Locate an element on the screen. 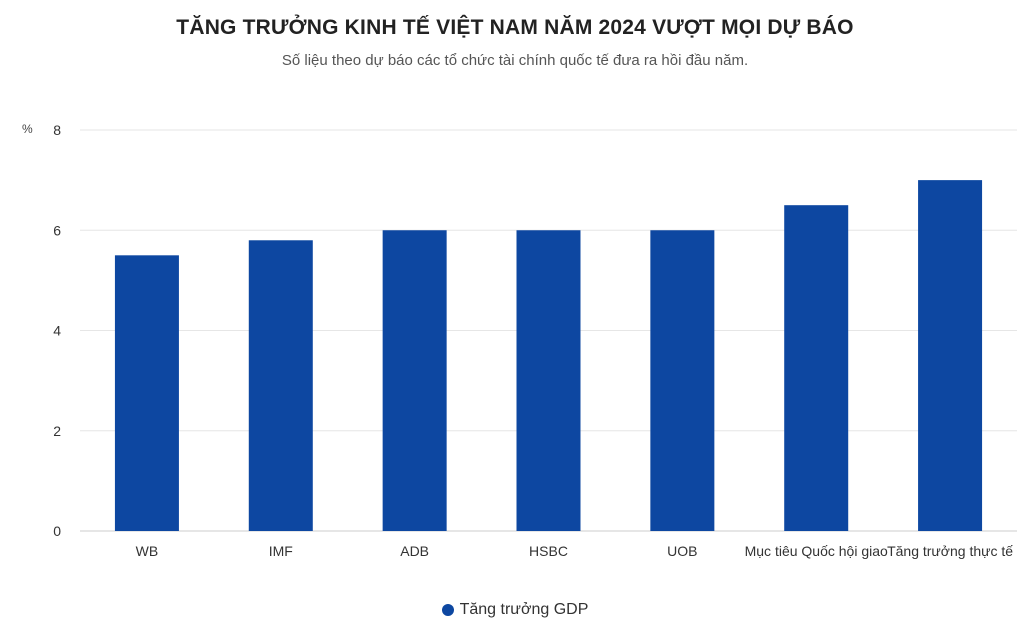  x-tick-label: Mục tiêu Quốc hội giao is located at coordinates (816, 551).